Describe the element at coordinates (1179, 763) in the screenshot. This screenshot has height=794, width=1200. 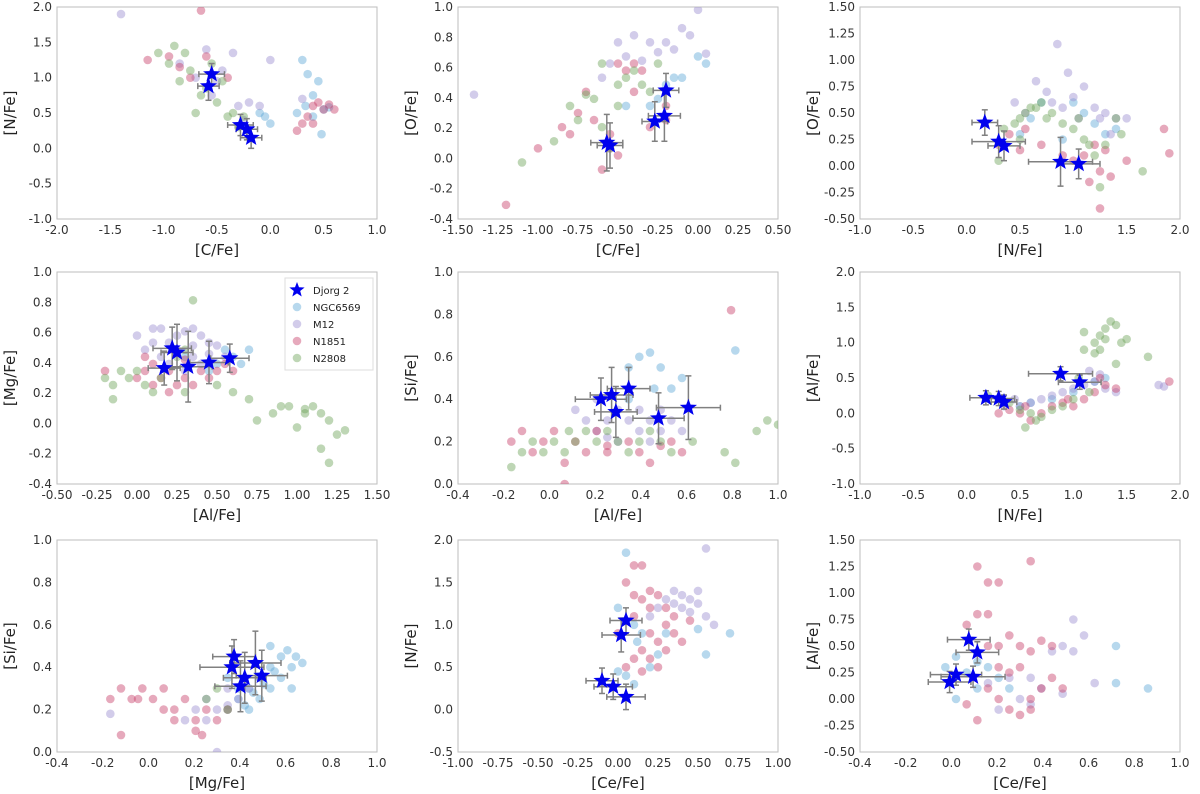
I see `x-tick-label: 1.0` at that location.